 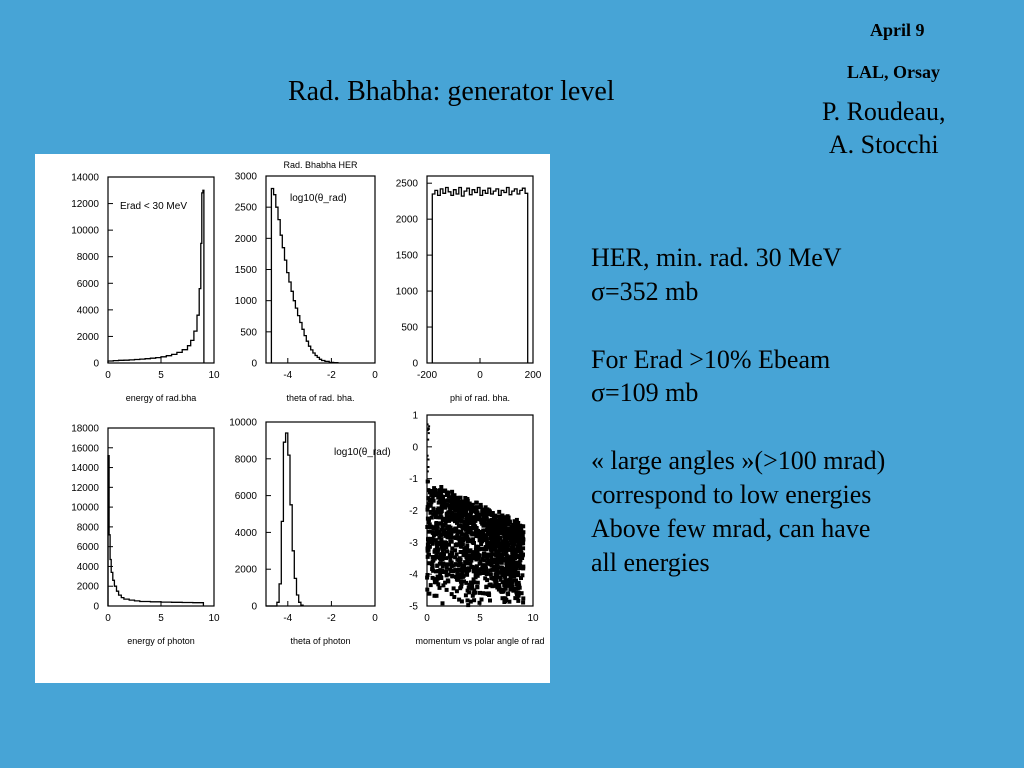 What do you see at coordinates (320, 398) in the screenshot?
I see `x-axis-label: theta of rad. bha.` at bounding box center [320, 398].